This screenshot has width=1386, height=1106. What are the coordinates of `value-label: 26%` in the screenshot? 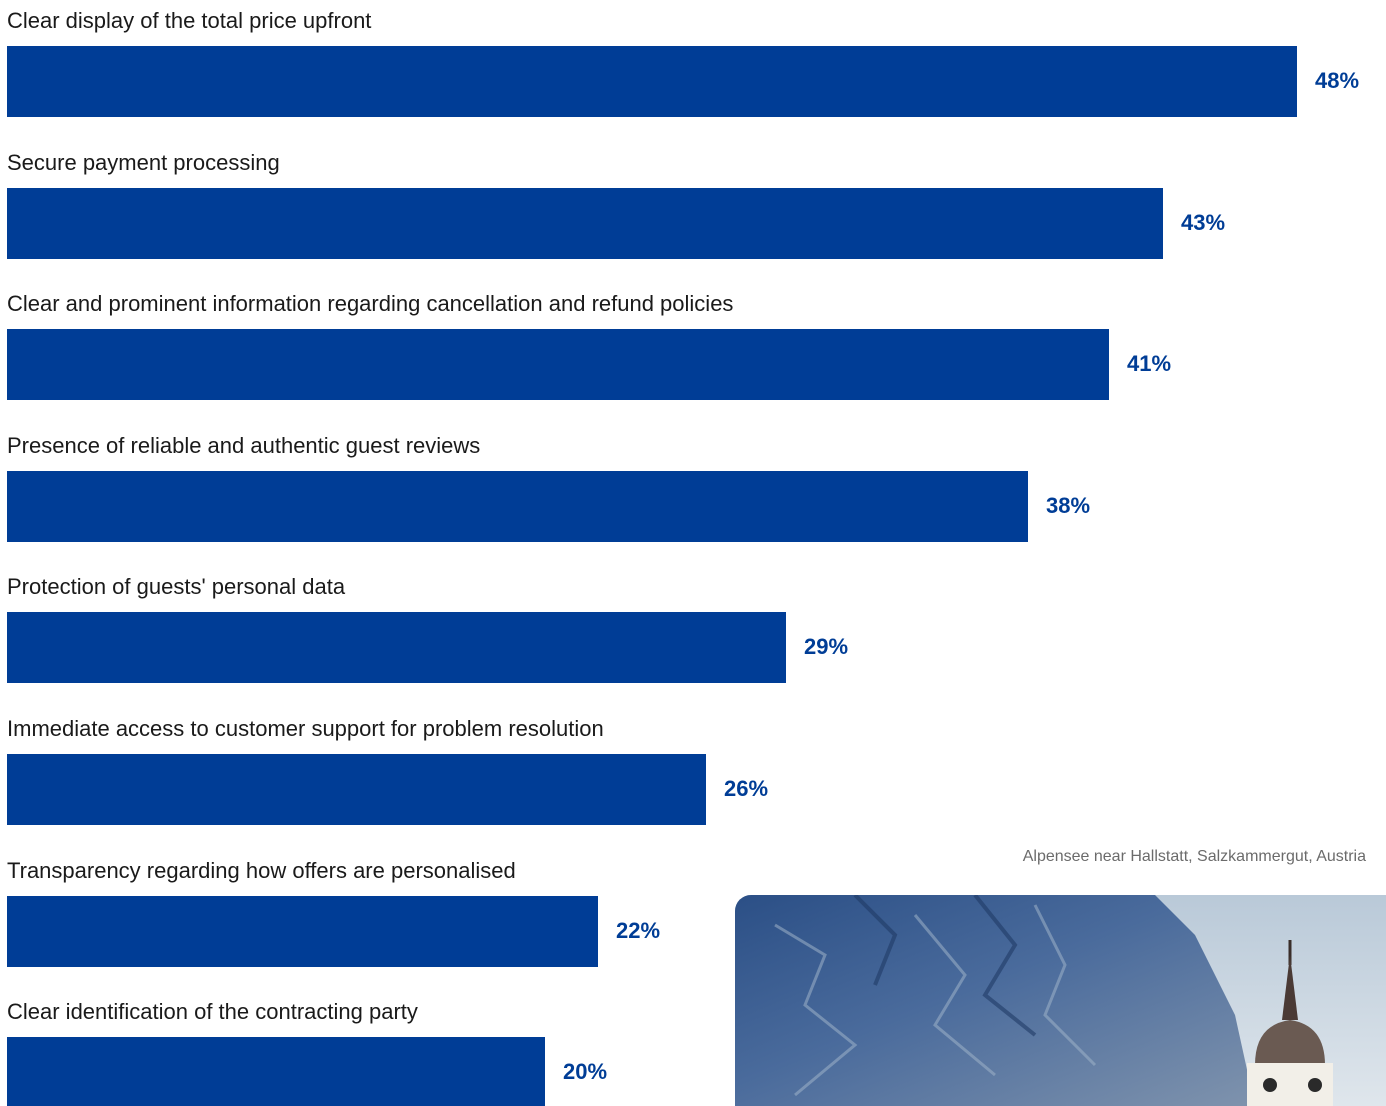 It's located at (746, 788).